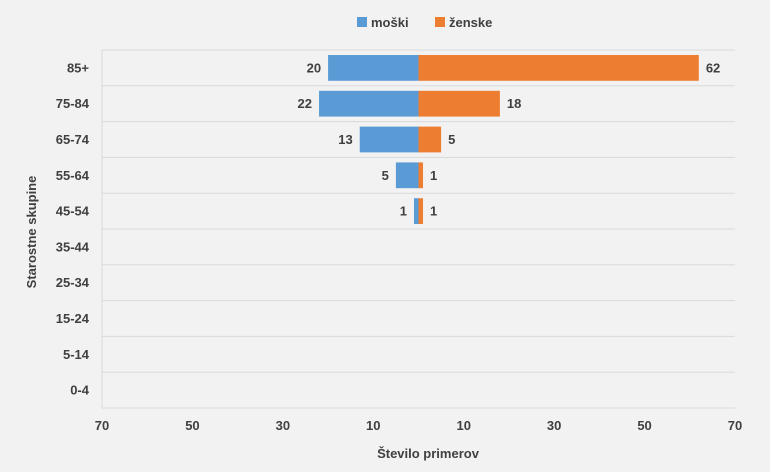 This screenshot has height=472, width=770. What do you see at coordinates (73, 103) in the screenshot?
I see `y-tick-label: 75-84` at bounding box center [73, 103].